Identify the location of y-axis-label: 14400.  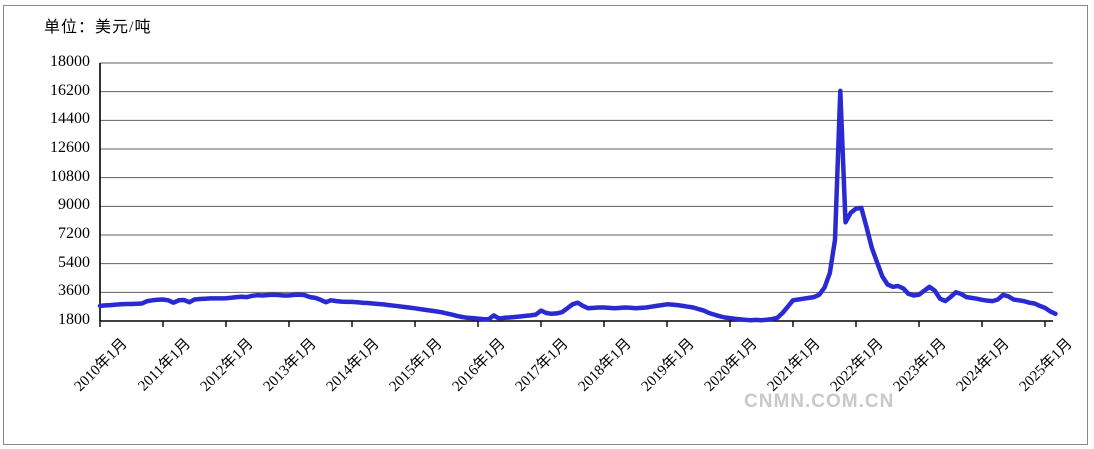
(70, 119).